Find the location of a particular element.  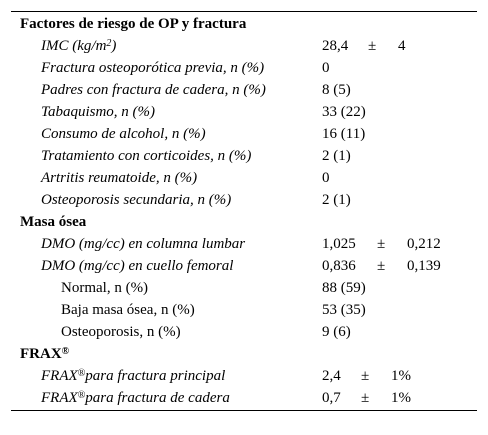

table-row-frax-cadera: FRAX®para fractura de cadera 0,7 ± 1% is located at coordinates (244, 398).